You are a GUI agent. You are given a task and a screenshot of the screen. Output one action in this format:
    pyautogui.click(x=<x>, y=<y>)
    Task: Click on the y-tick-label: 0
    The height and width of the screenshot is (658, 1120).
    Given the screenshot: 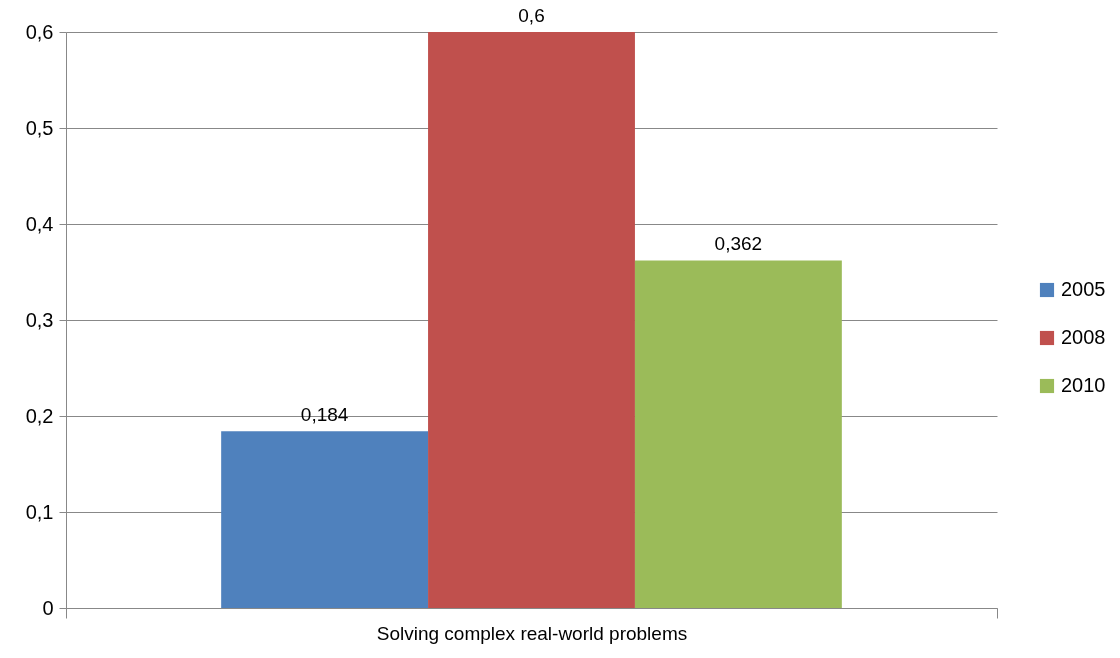 What is the action you would take?
    pyautogui.click(x=48, y=607)
    